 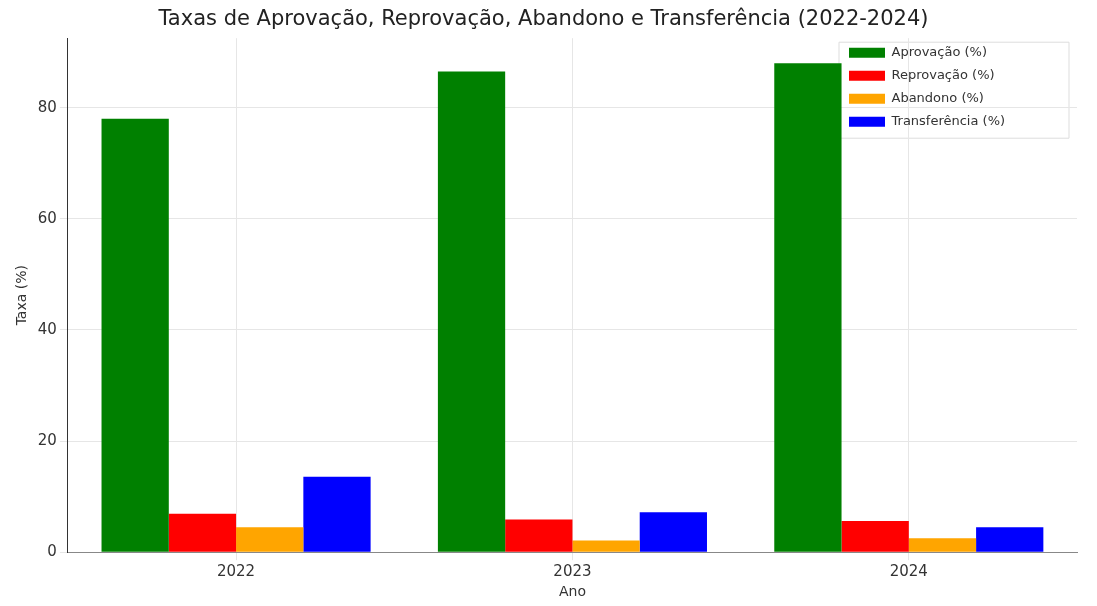 What do you see at coordinates (572, 591) in the screenshot?
I see `x-axis-title: Ano` at bounding box center [572, 591].